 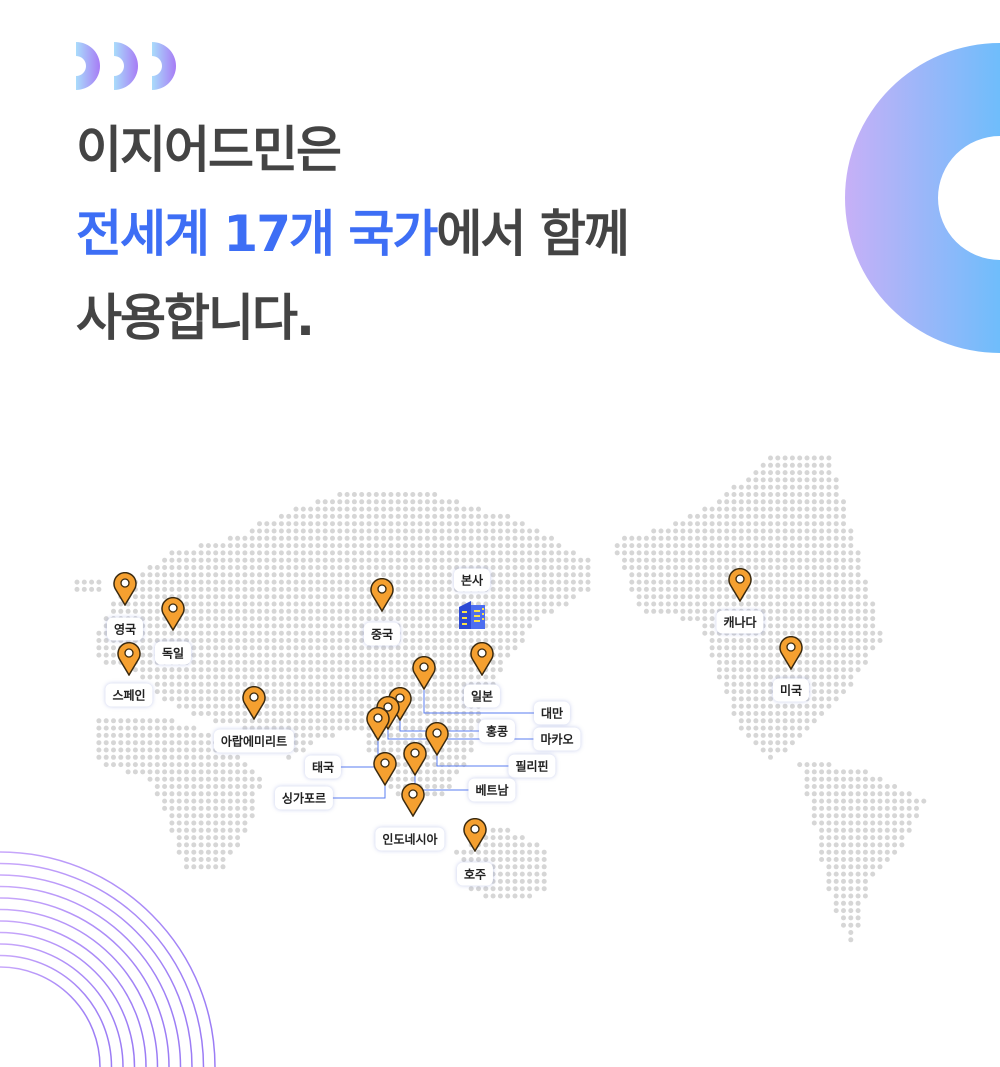 I want to click on country-label: 마카오, so click(x=557, y=739).